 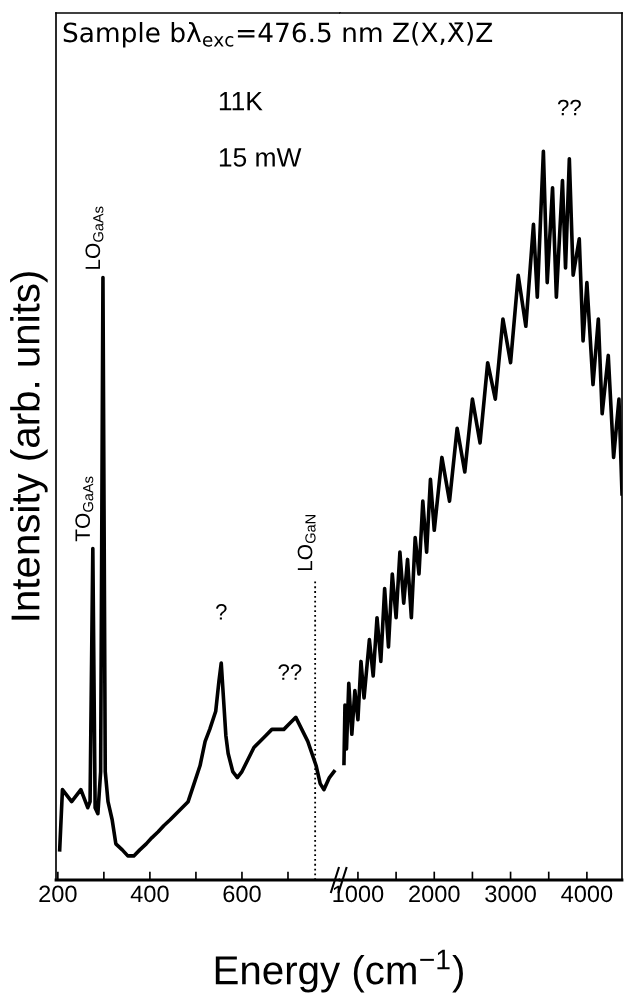 What do you see at coordinates (358, 894) in the screenshot?
I see `x-tick-label: 1000` at bounding box center [358, 894].